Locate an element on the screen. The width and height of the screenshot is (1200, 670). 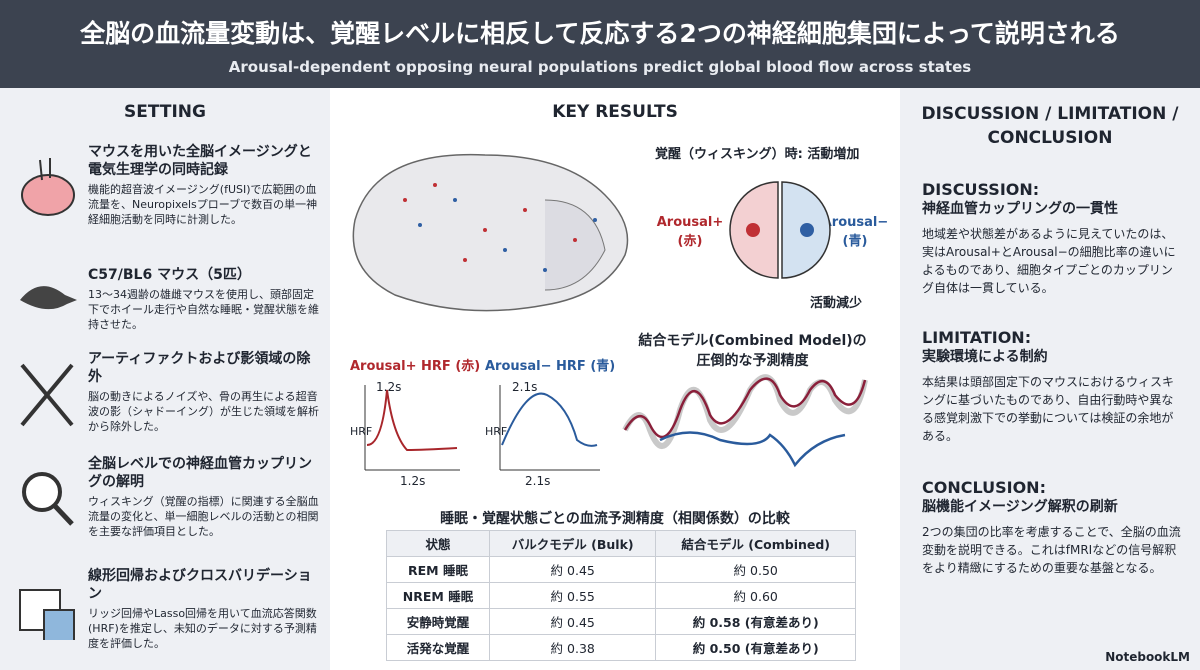
section-label: DISCUSSION: is located at coordinates (981, 189).